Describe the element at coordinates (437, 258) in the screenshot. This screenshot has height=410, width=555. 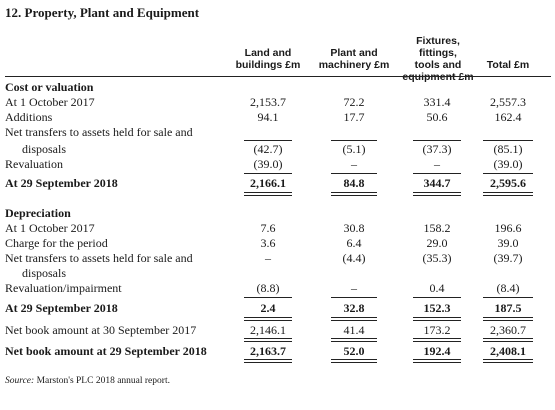
I see `cell-fixtures: (35.3)` at that location.